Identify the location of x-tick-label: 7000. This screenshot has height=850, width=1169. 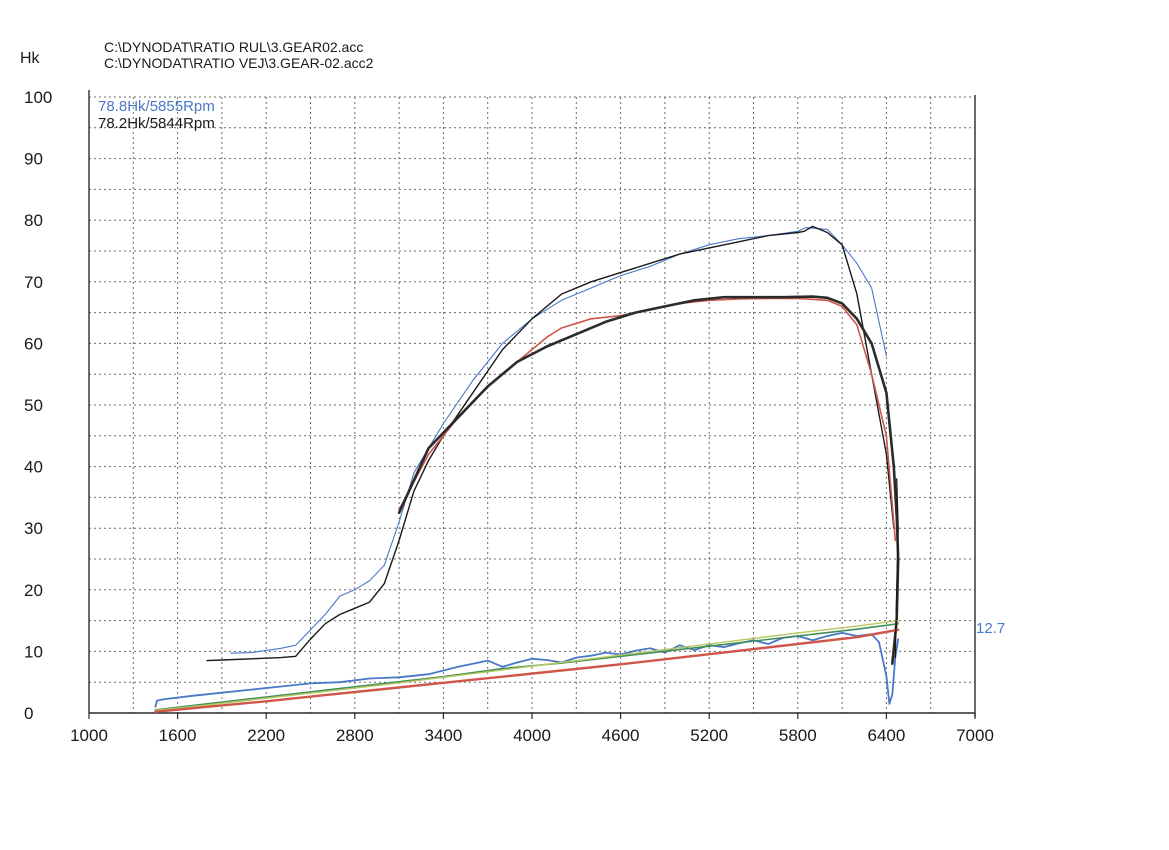
(975, 735).